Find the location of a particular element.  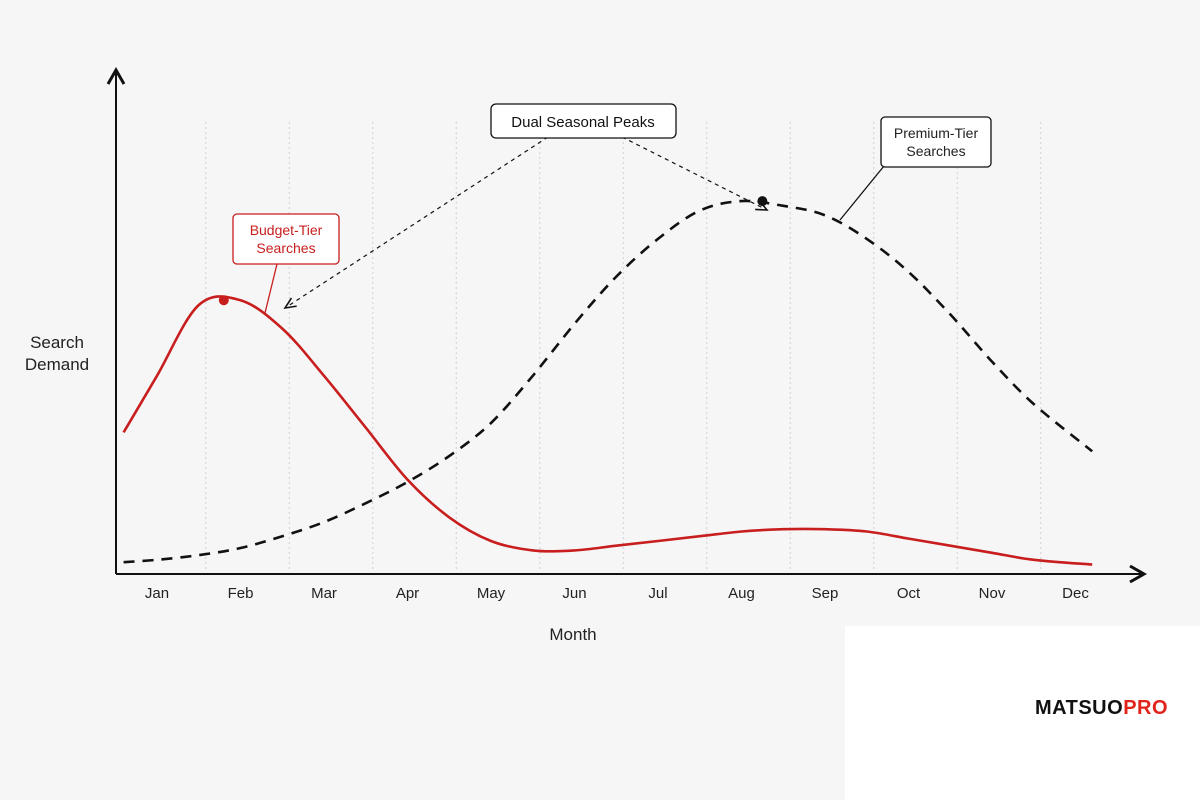

premium-callout-line1: Premium-Tier is located at coordinates (936, 133).